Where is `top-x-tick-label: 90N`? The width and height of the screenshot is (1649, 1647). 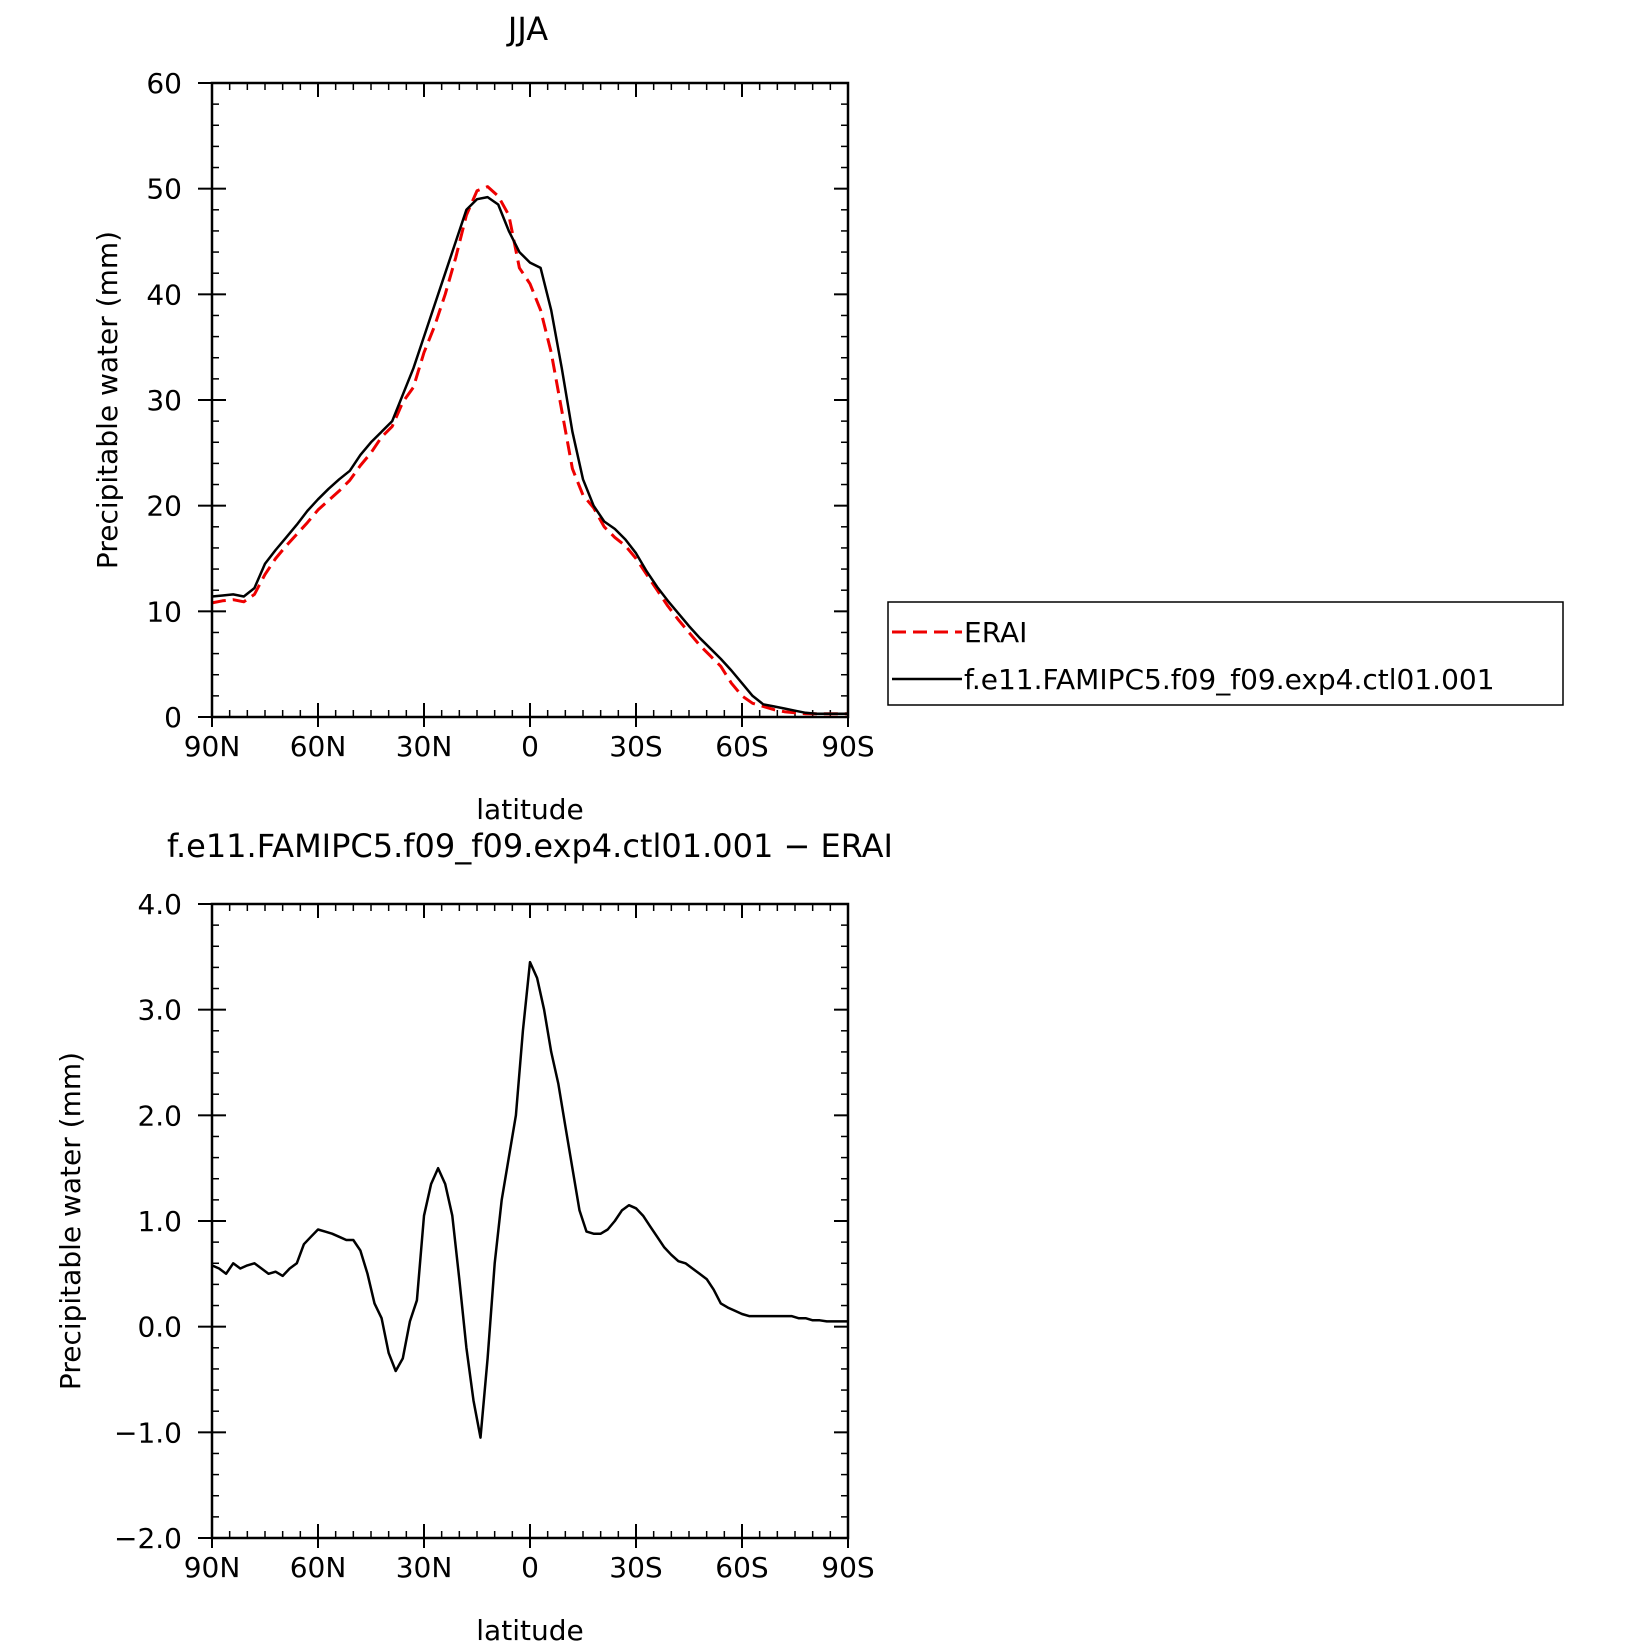 top-x-tick-label: 90N is located at coordinates (212, 746).